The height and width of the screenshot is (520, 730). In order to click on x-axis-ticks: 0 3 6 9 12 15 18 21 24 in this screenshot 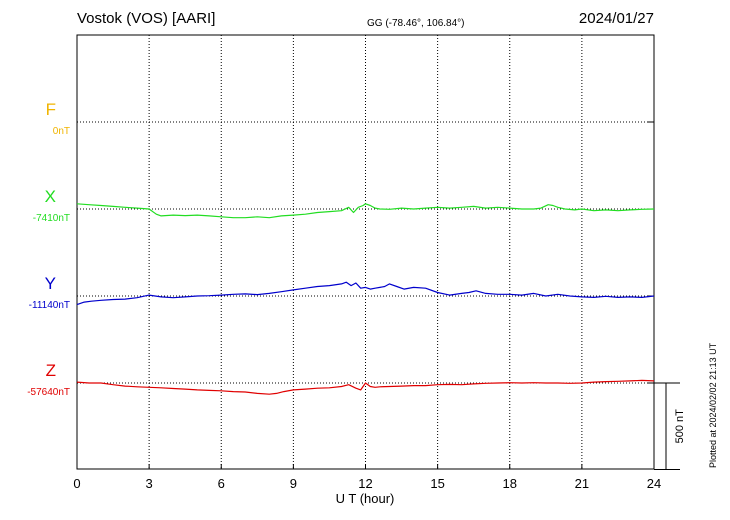, I will do `click(367, 477)`.